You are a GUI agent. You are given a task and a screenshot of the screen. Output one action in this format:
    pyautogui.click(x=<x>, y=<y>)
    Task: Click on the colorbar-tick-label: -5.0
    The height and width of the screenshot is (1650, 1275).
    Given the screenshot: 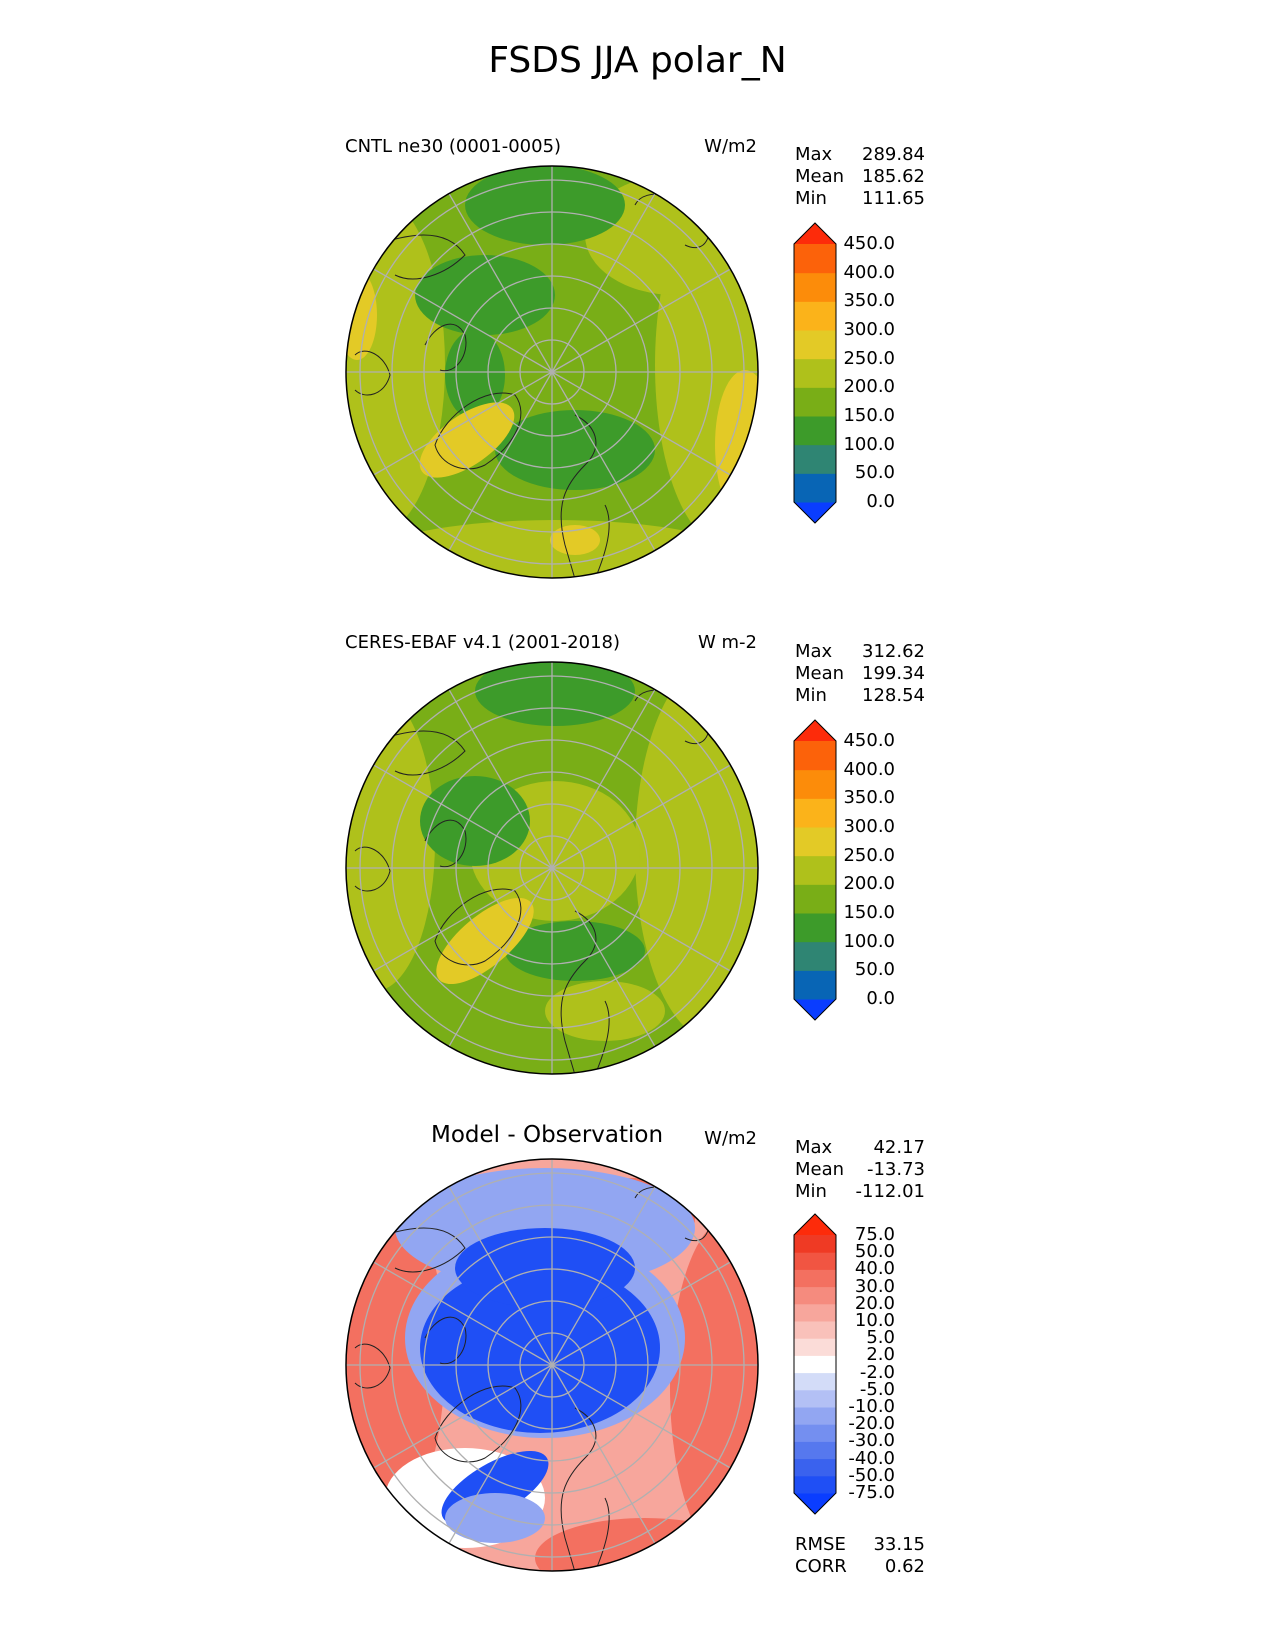 What is the action you would take?
    pyautogui.click(x=877, y=1389)
    